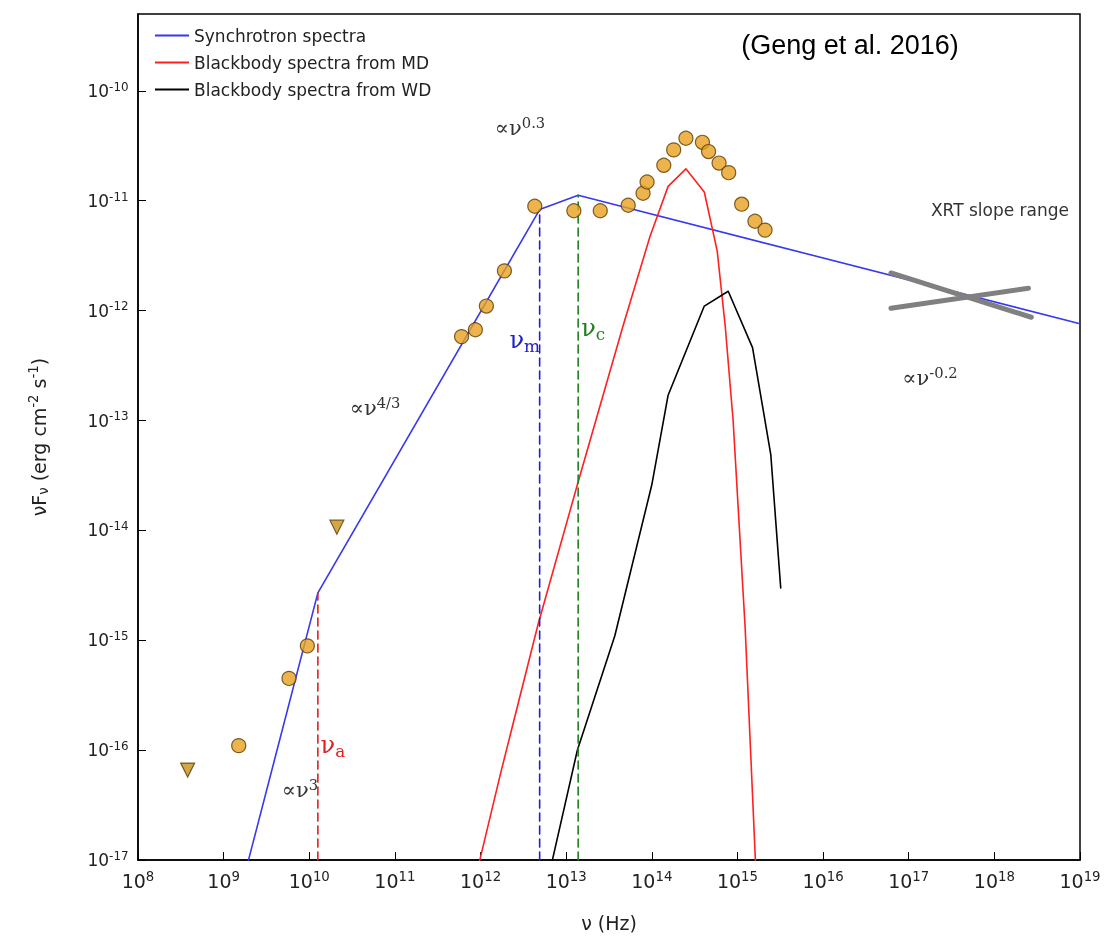 This screenshot has height=938, width=1104. What do you see at coordinates (312, 62) in the screenshot?
I see `legend-label: Blackbody spectra from MD` at bounding box center [312, 62].